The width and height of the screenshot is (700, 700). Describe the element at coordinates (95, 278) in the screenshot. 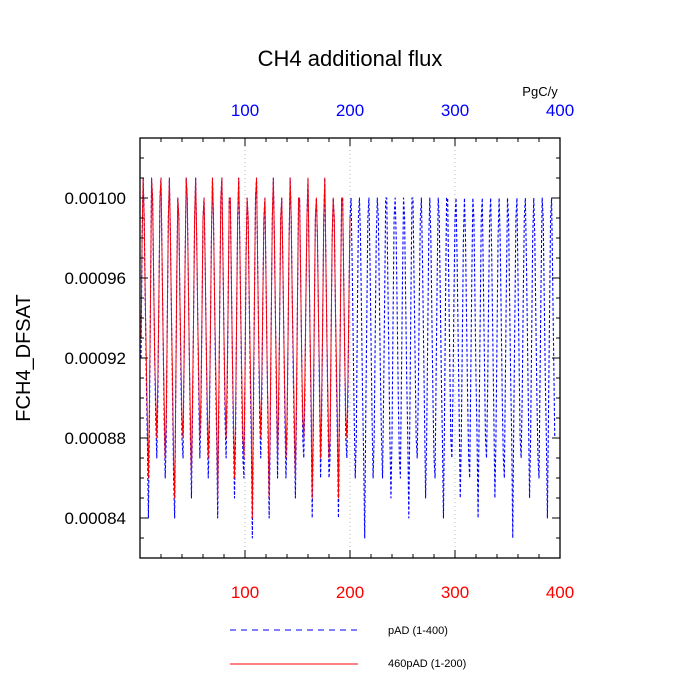

I see `y-tick-label: 0.00096` at that location.